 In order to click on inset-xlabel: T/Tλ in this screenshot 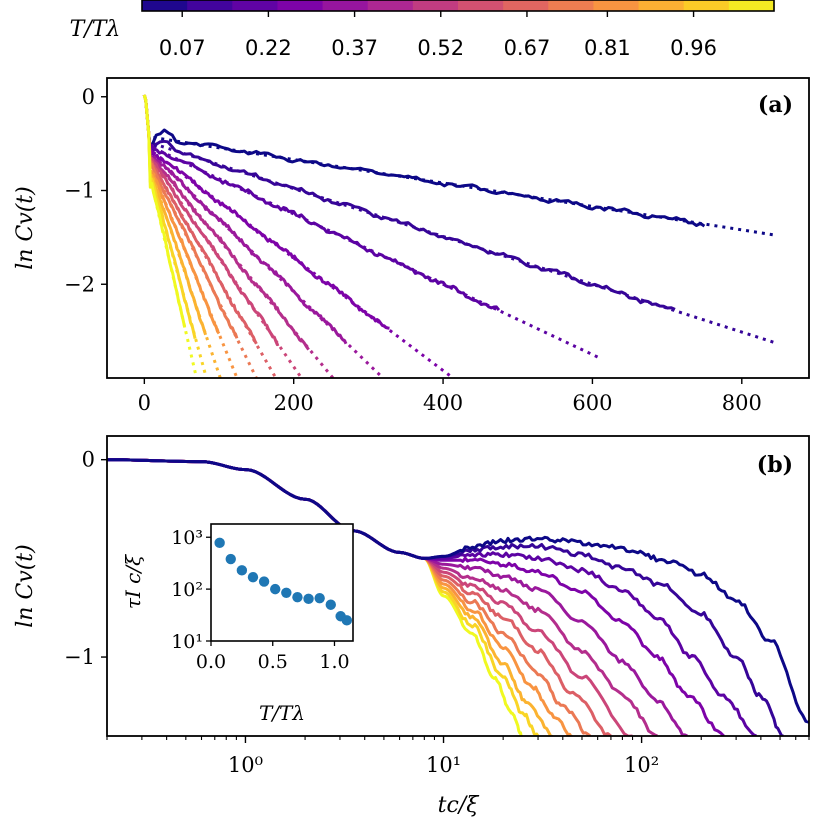, I will do `click(282, 713)`.